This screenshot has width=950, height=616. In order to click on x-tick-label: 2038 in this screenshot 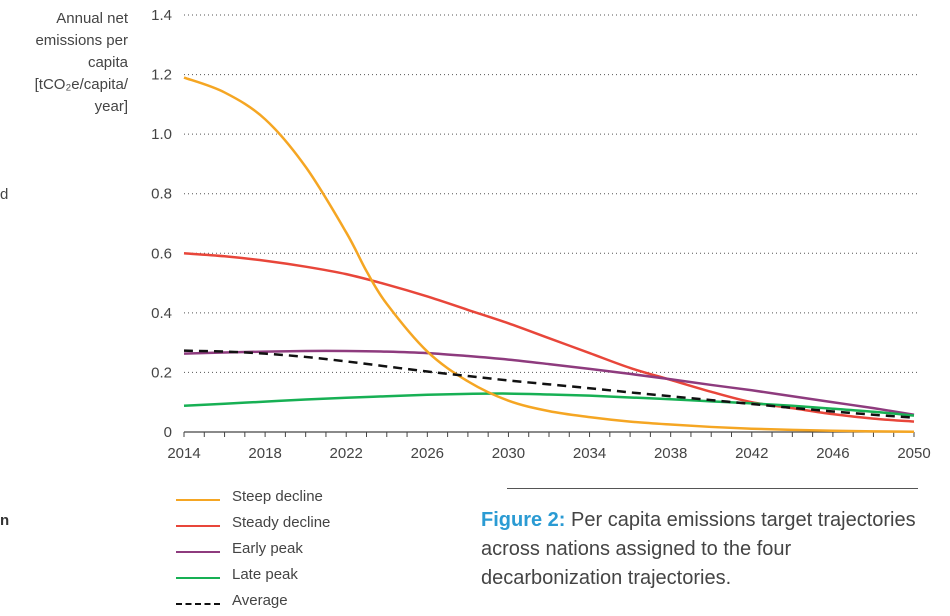, I will do `click(670, 453)`.